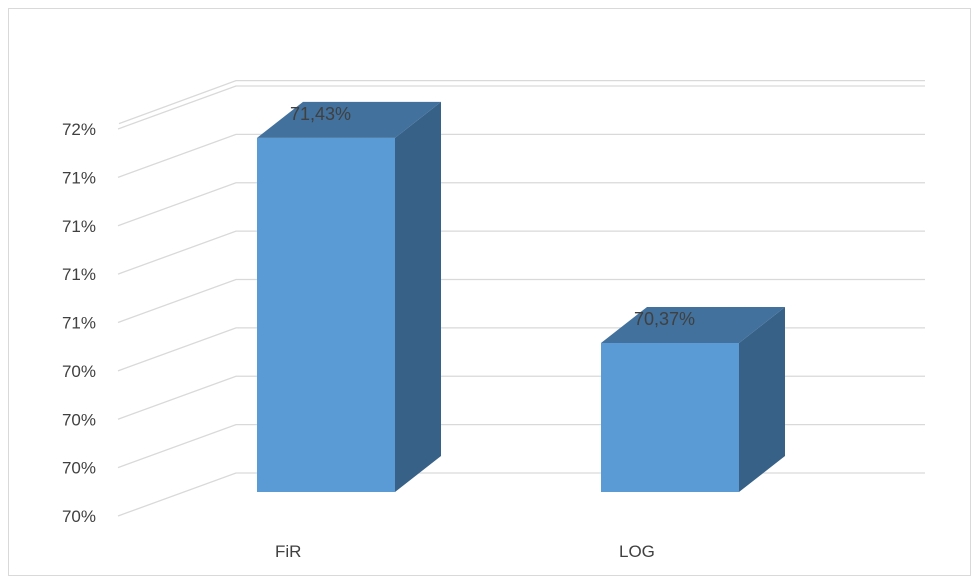  Describe the element at coordinates (465, 551) in the screenshot. I see `x-axis-categories: FiR LOG` at that location.